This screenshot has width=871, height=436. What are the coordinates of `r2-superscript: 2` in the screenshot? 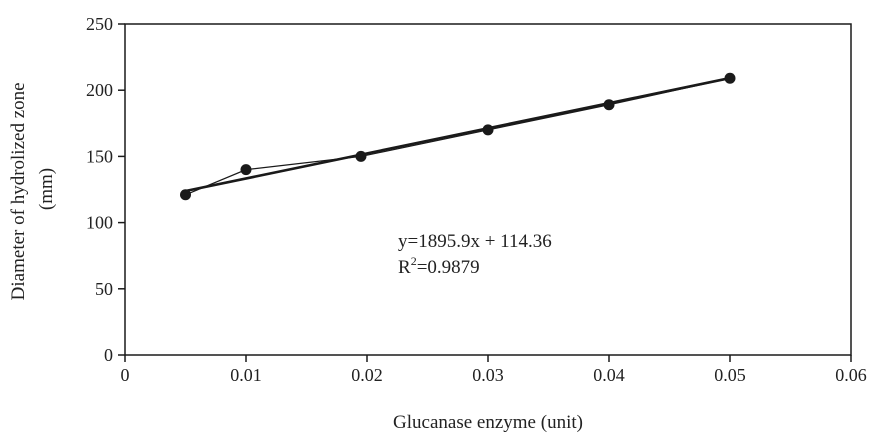 It's located at (414, 261).